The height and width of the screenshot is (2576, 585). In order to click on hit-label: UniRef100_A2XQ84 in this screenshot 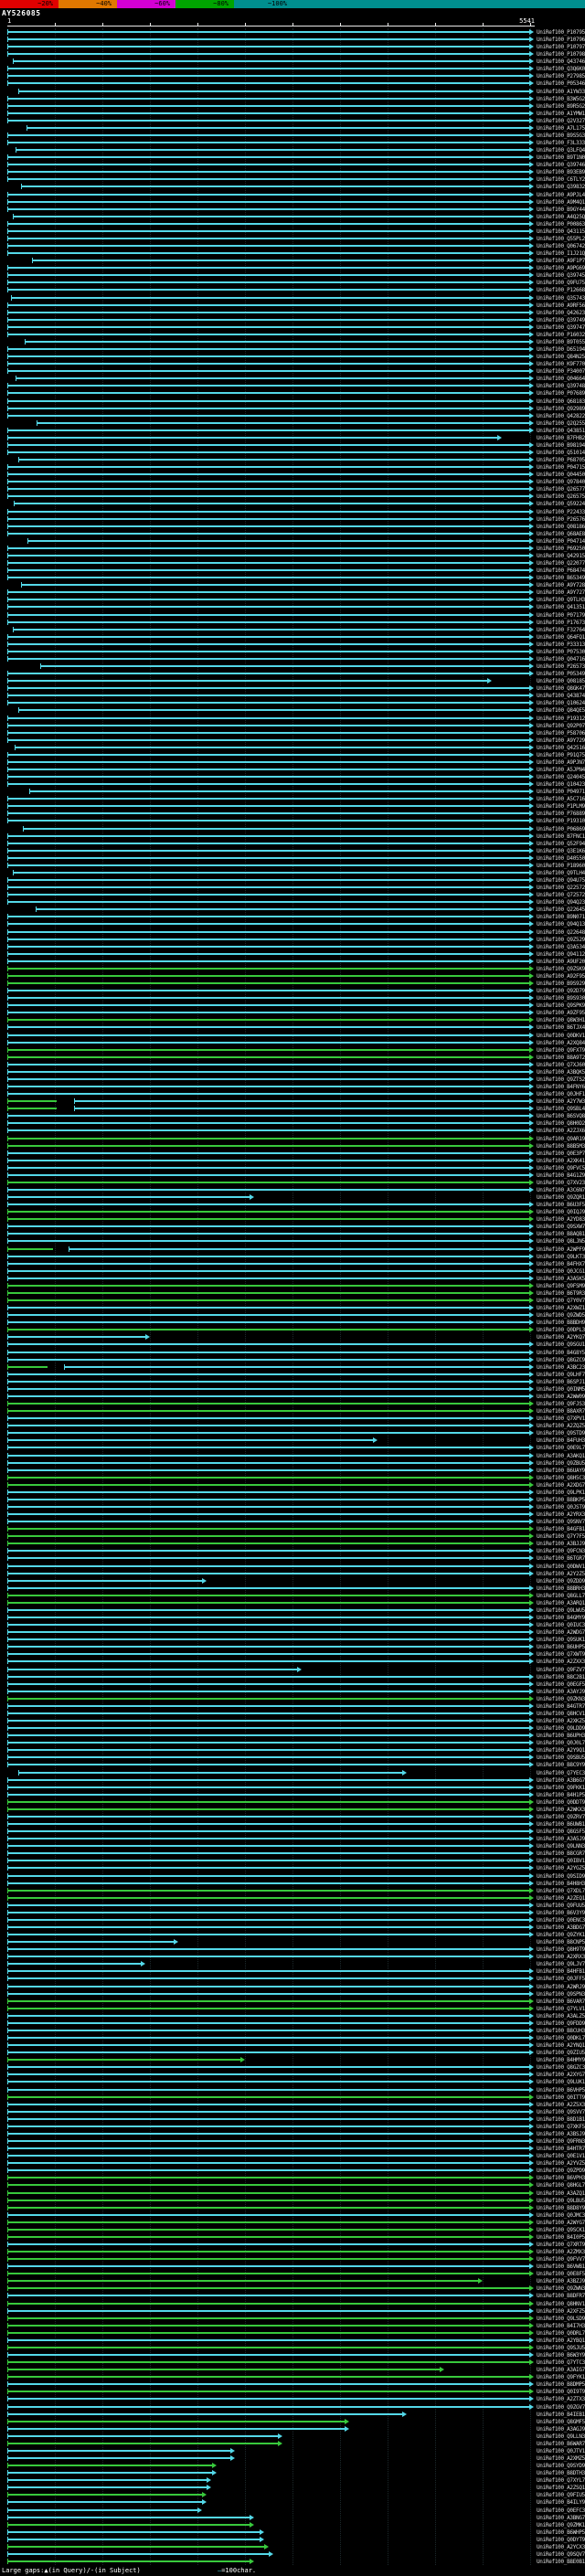, I will do `click(561, 1042)`.